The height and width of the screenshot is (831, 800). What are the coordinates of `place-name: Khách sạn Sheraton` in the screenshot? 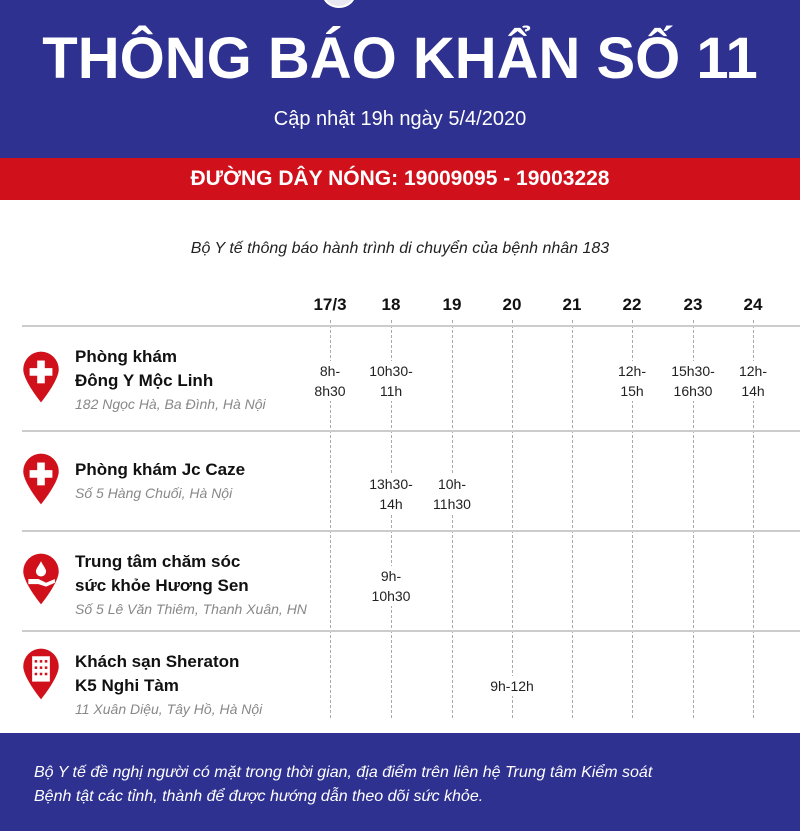 It's located at (157, 661).